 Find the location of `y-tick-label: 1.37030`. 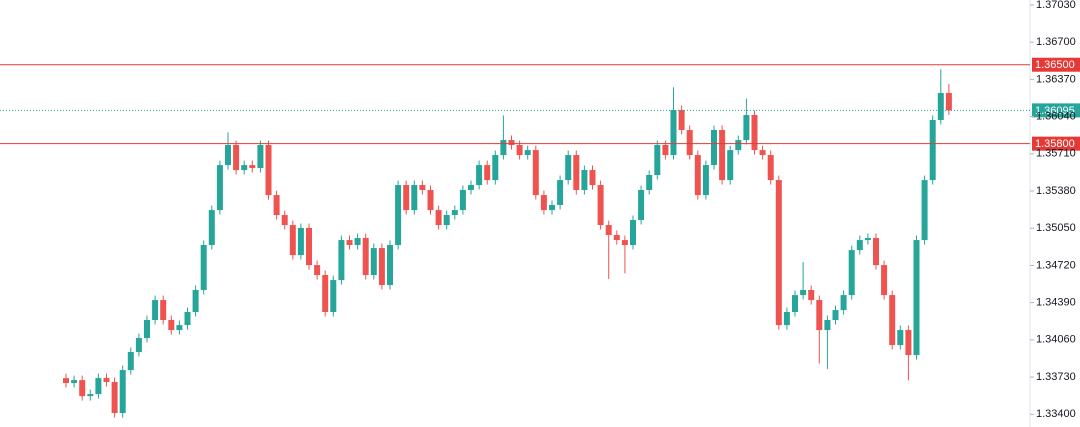

y-tick-label: 1.37030 is located at coordinates (1056, 5).